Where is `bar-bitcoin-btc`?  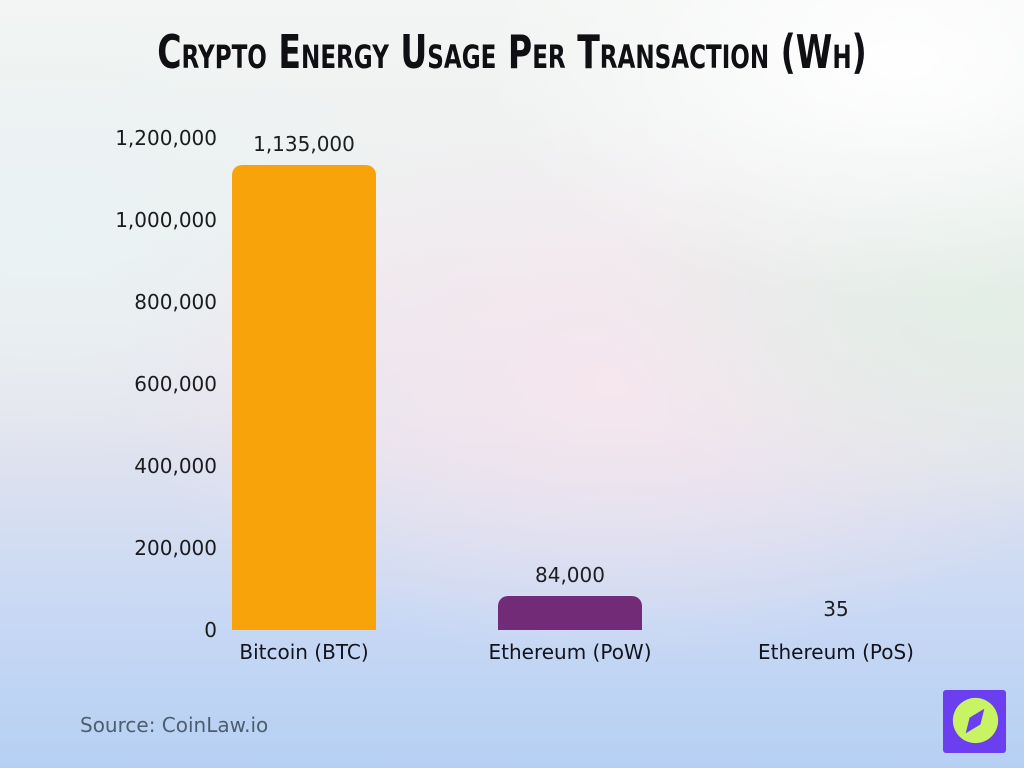
bar-bitcoin-btc is located at coordinates (304, 397).